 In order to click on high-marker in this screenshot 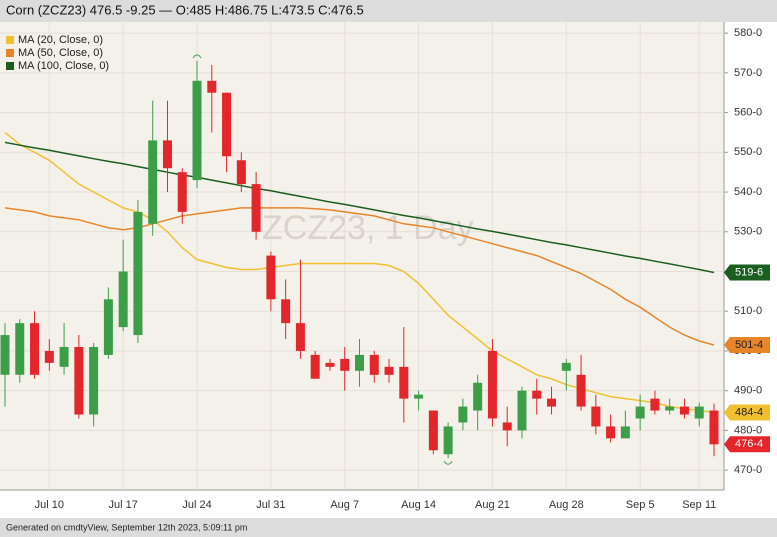, I will do `click(197, 56)`.